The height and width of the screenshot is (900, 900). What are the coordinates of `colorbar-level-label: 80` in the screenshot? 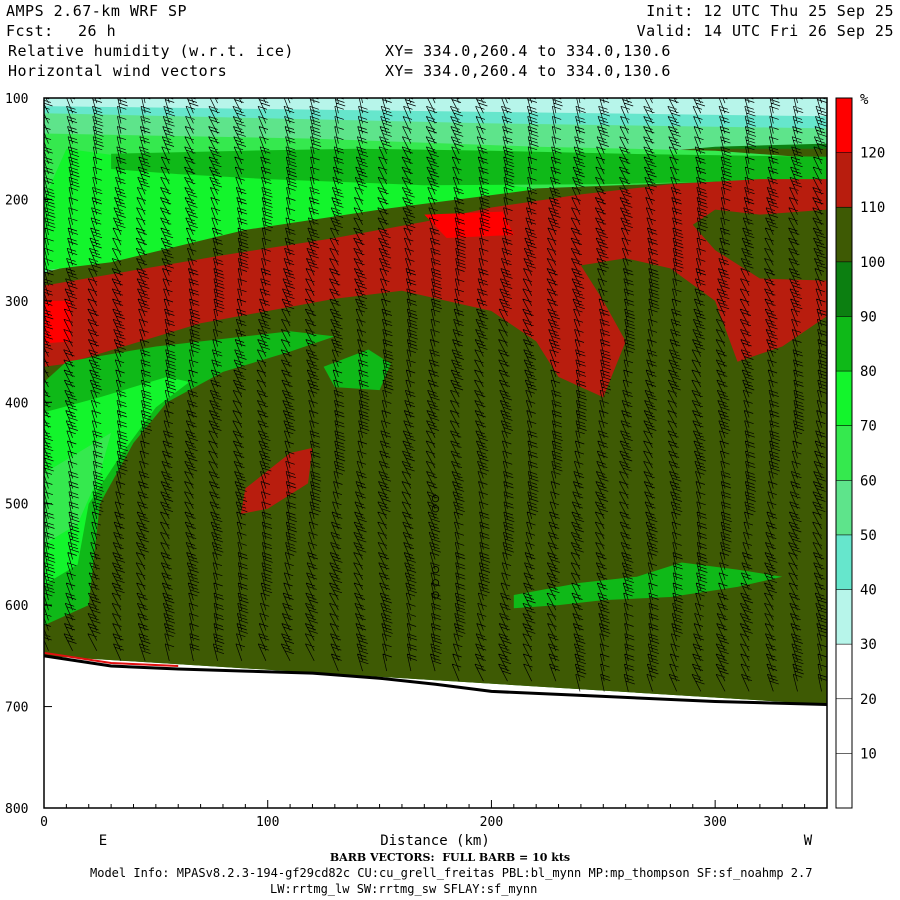 It's located at (868, 372).